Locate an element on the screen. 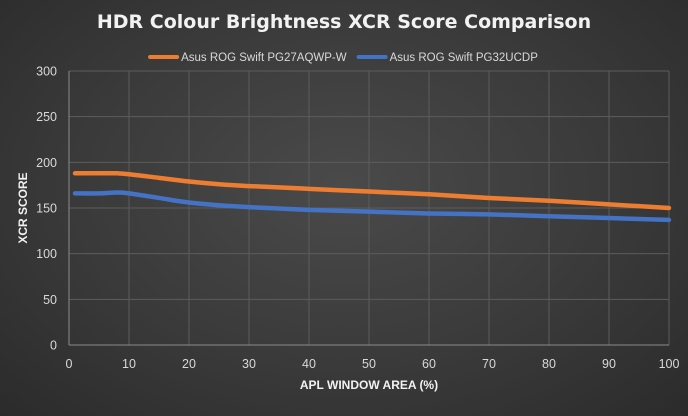  x-tick-label: 90 is located at coordinates (609, 364).